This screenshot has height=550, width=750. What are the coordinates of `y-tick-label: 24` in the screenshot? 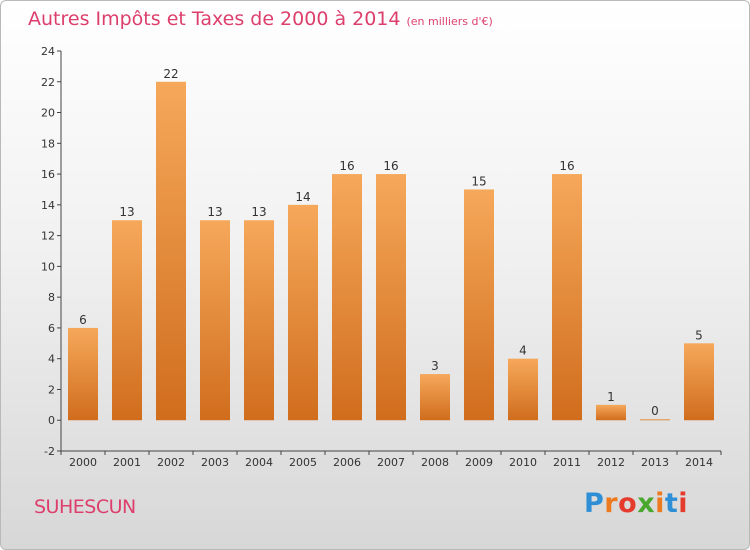 It's located at (48, 51).